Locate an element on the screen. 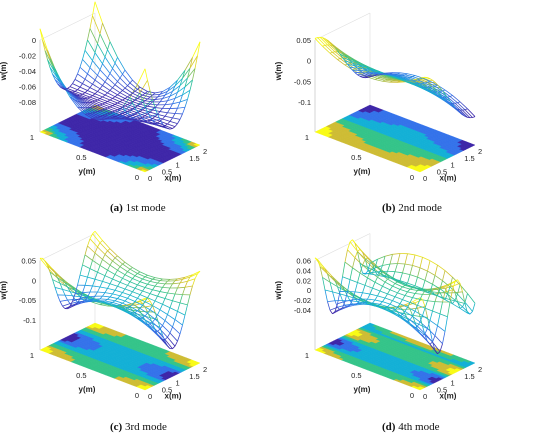 This screenshot has width=550, height=440. axis-line is located at coordinates (342, 247).